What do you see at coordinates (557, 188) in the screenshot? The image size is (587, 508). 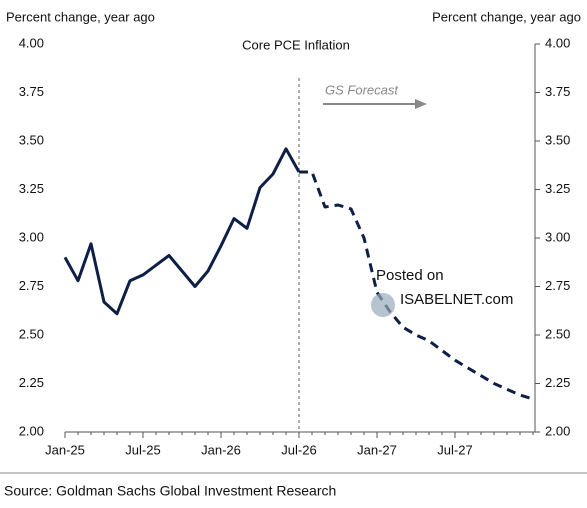 I see `y2-tick-label: 3.25` at bounding box center [557, 188].